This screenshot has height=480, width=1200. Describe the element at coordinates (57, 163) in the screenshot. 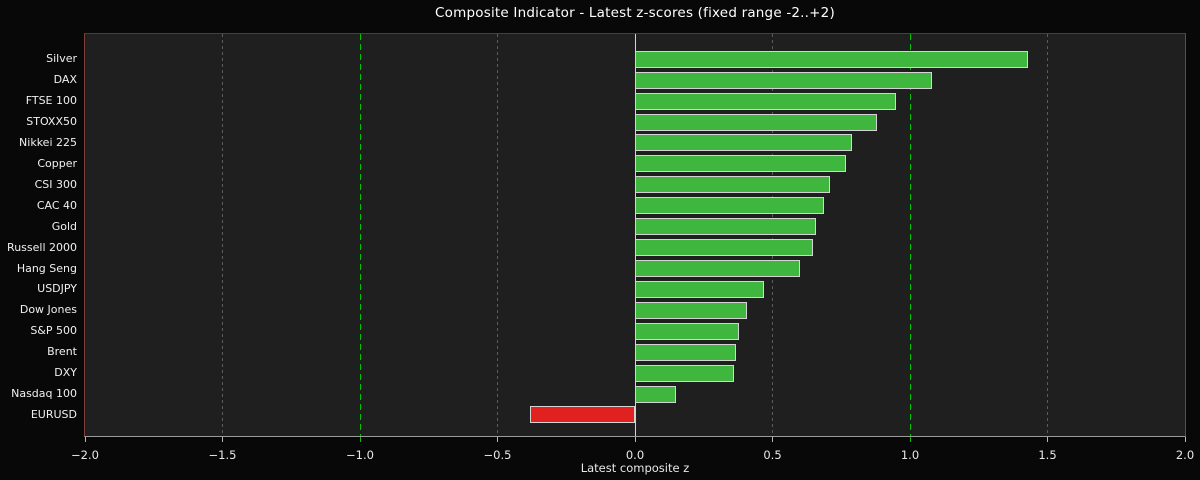

I see `y-axis-label-copper: Copper` at that location.